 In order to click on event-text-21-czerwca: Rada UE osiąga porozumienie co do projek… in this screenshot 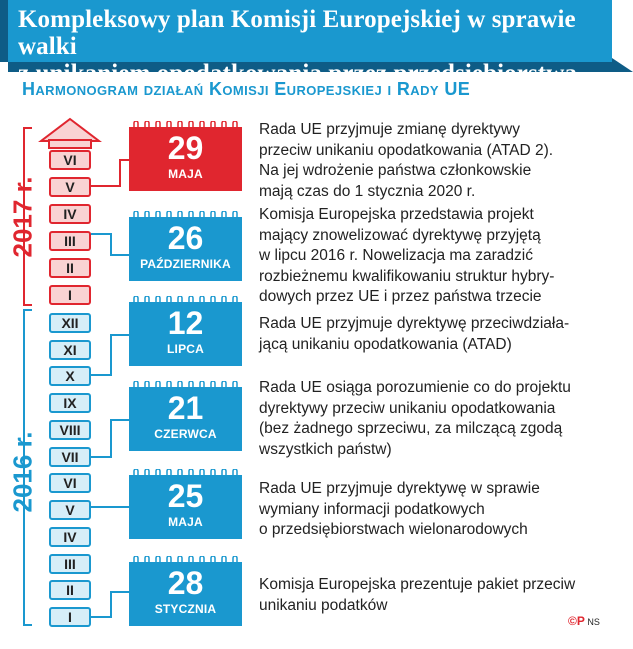, I will do `click(424, 419)`.